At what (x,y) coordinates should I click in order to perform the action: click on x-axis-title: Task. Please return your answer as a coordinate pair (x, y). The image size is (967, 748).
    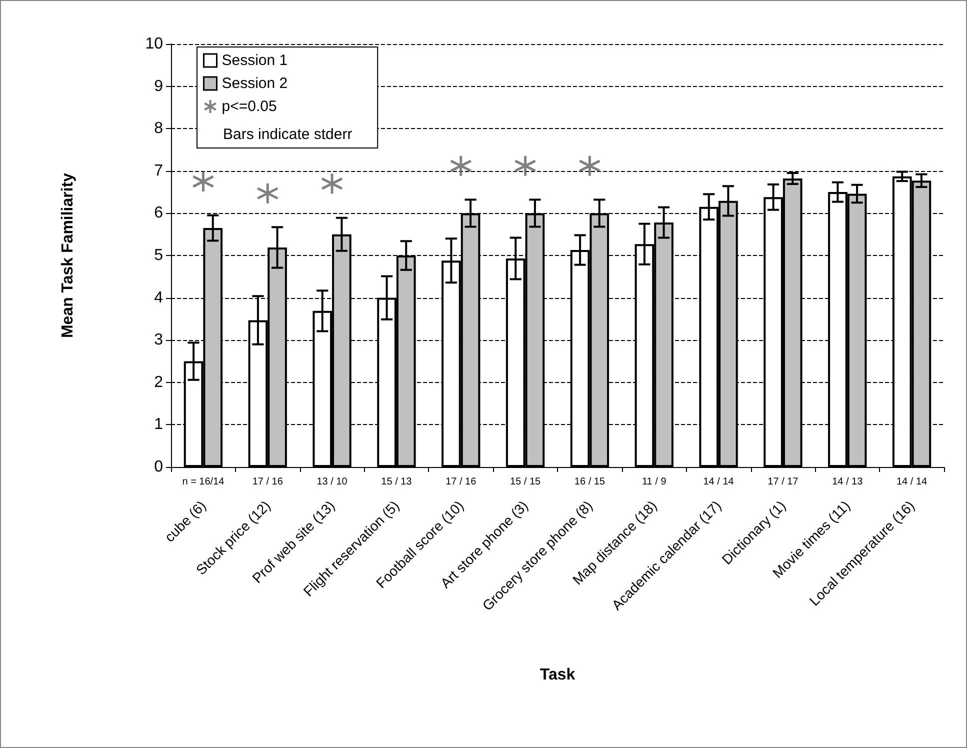
    Looking at the image, I should click on (558, 675).